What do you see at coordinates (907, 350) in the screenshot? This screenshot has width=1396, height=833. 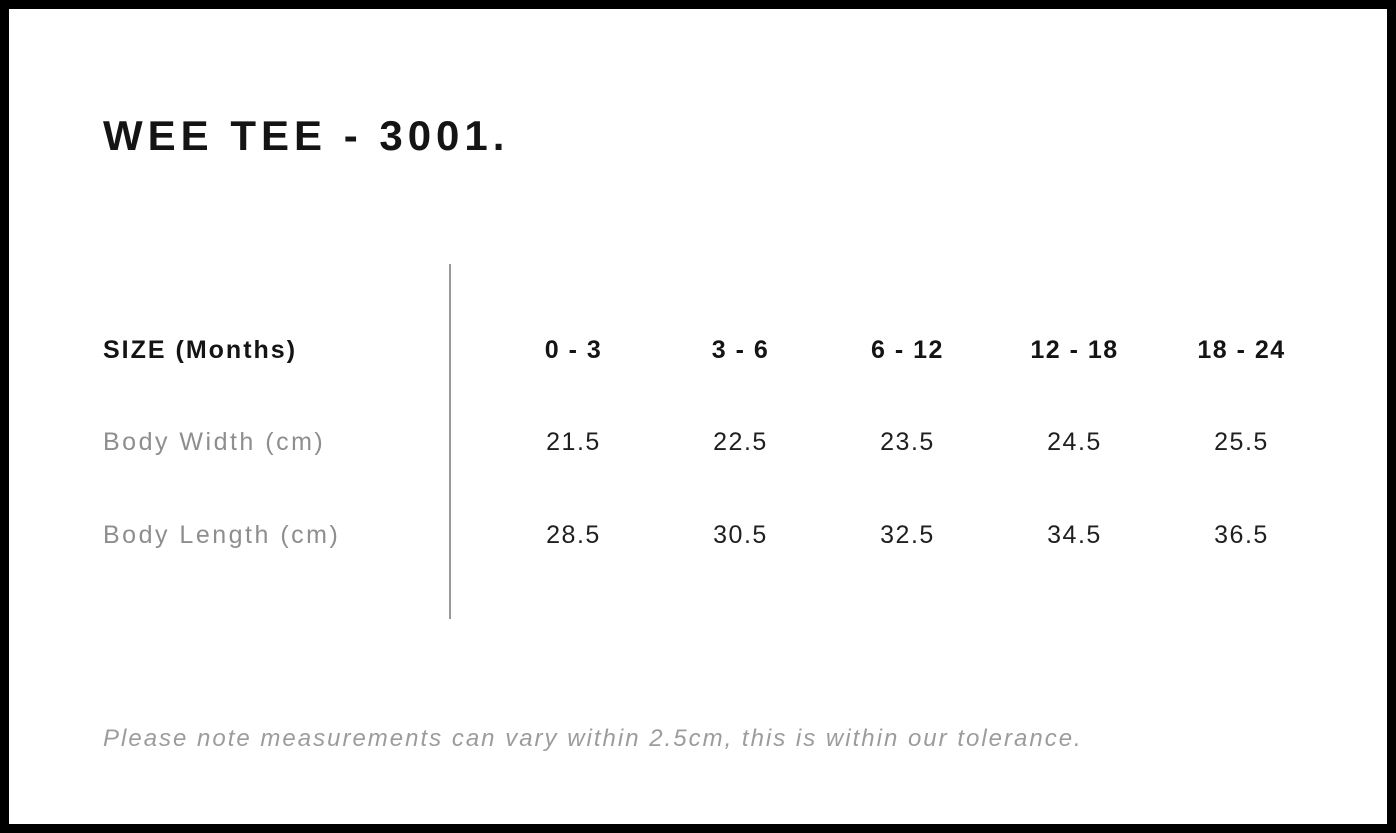 I see `column-header-6-12: 6 - 12` at bounding box center [907, 350].